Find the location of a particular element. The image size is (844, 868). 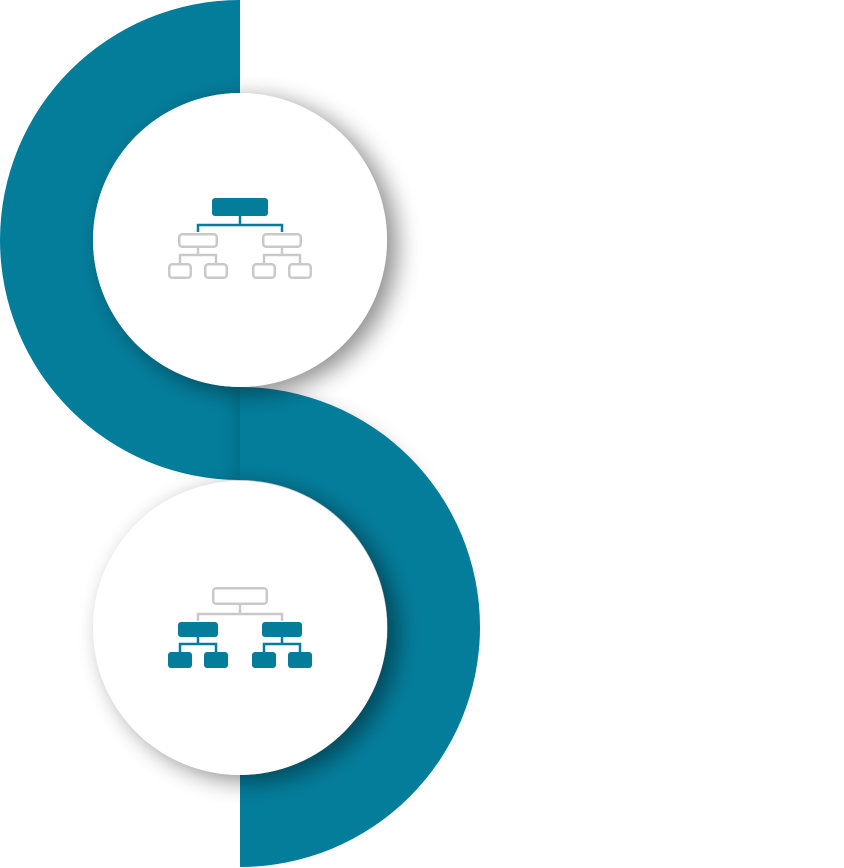

step-2-node is located at coordinates (240, 628).